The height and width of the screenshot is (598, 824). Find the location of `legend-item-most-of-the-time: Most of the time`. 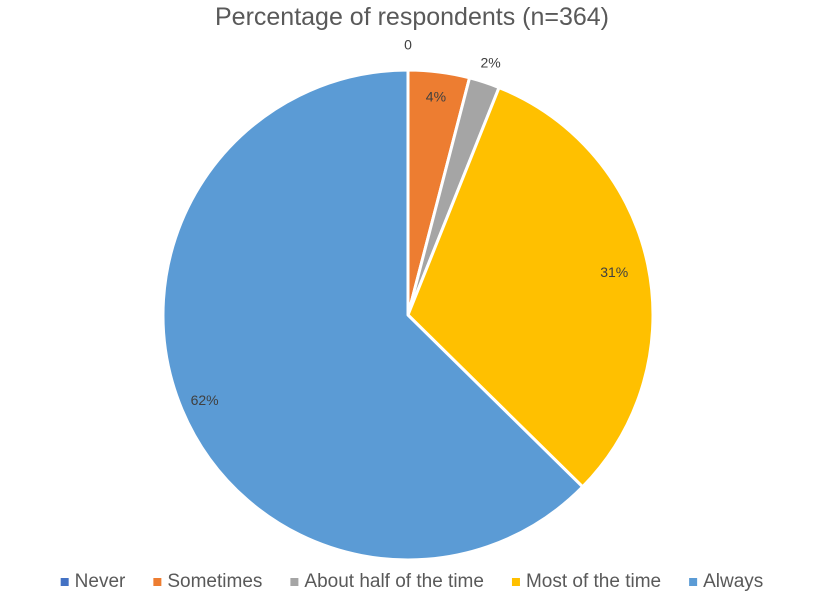

legend-item-most-of-the-time: Most of the time is located at coordinates (586, 581).